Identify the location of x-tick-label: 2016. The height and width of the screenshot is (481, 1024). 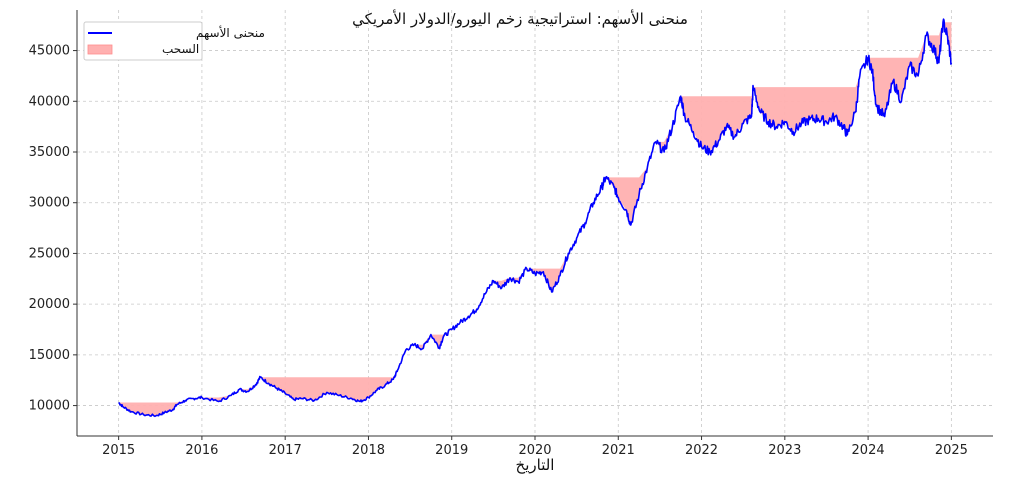
(201, 450).